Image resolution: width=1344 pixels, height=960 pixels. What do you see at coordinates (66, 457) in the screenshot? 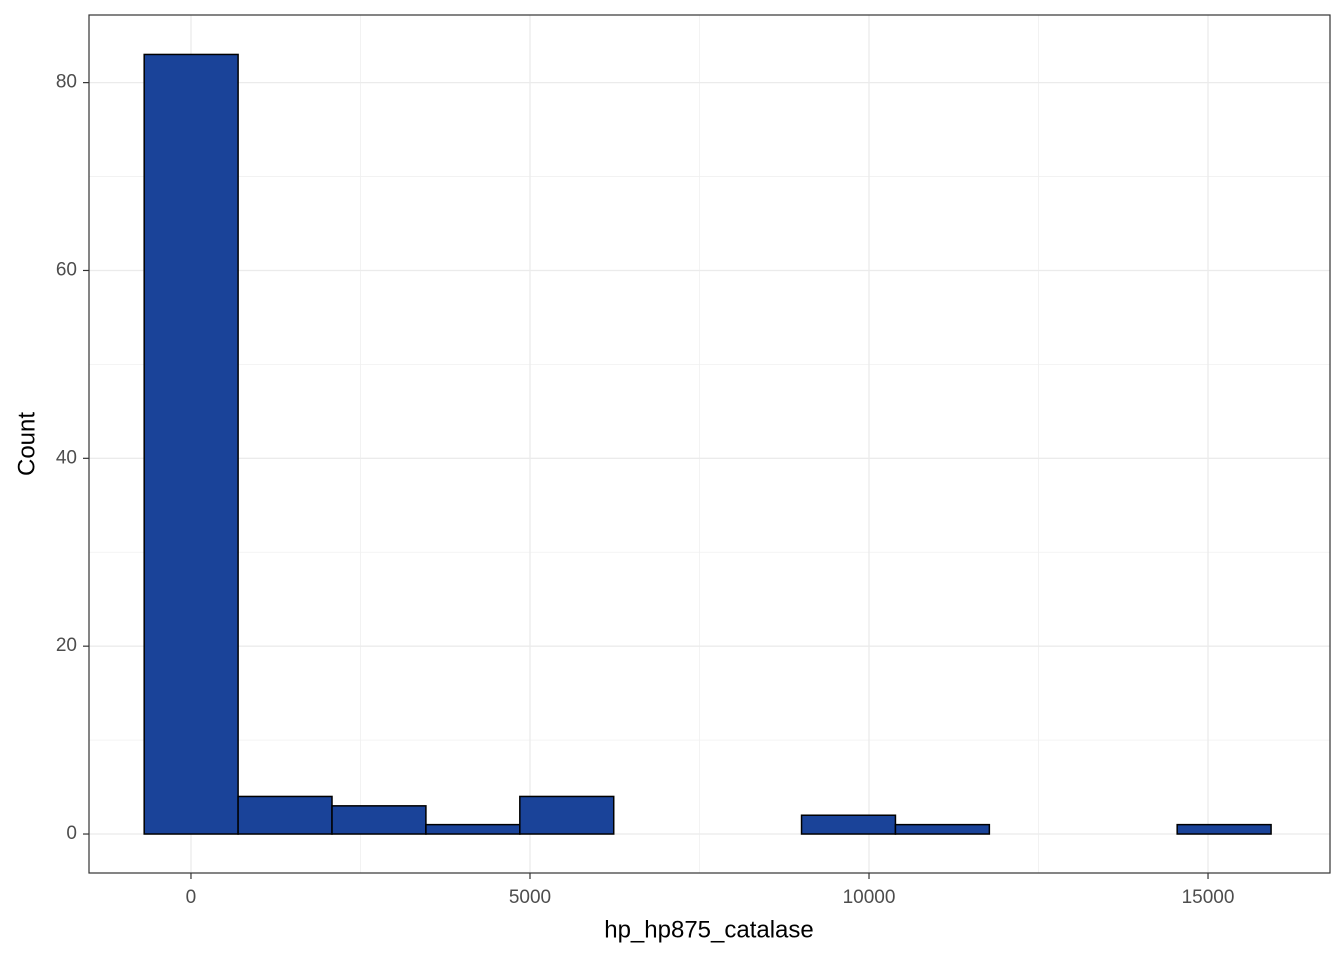
I see `y-tick-label: 40` at bounding box center [66, 457].